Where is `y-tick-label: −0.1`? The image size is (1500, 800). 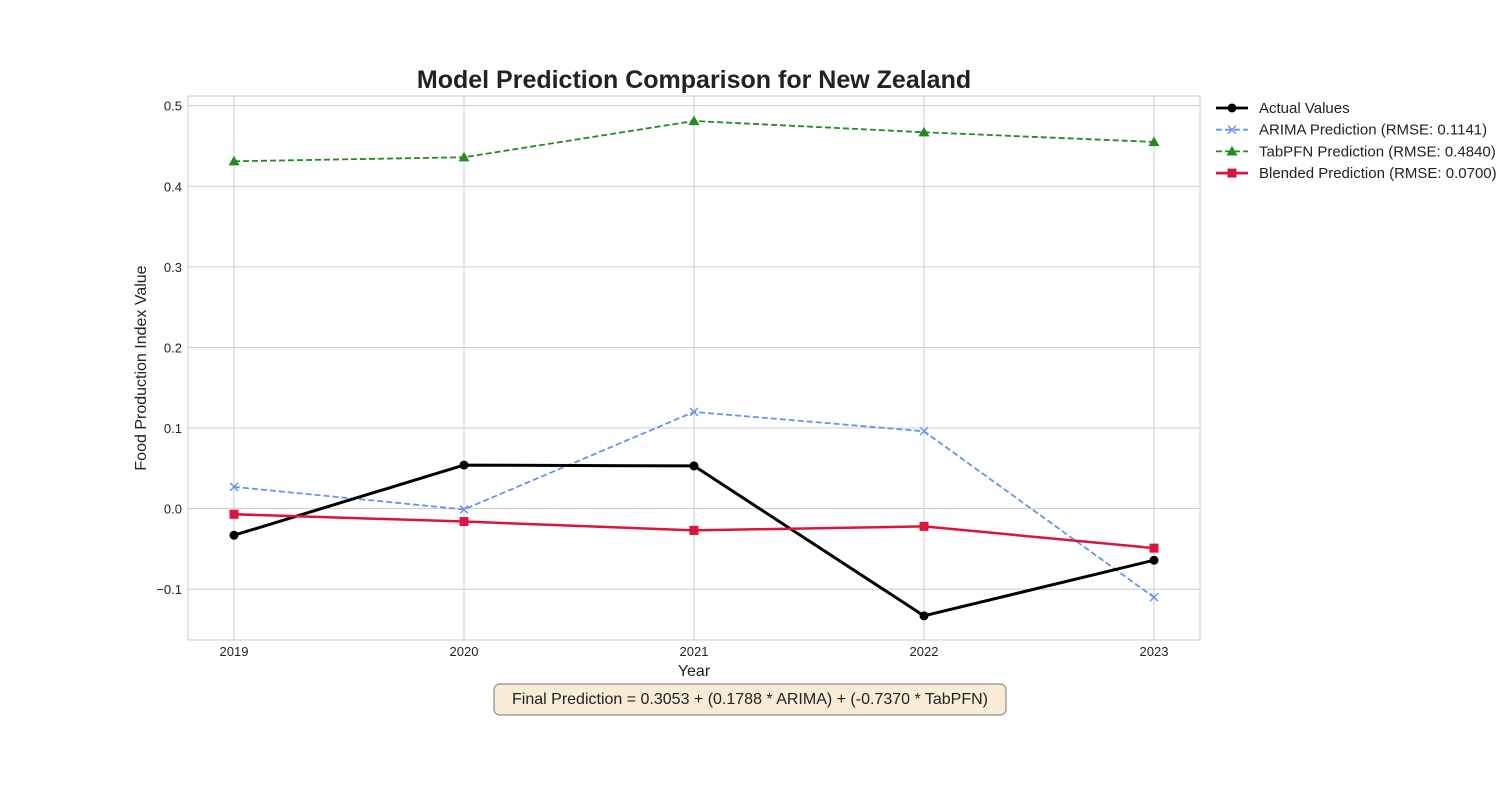 y-tick-label: −0.1 is located at coordinates (169, 589).